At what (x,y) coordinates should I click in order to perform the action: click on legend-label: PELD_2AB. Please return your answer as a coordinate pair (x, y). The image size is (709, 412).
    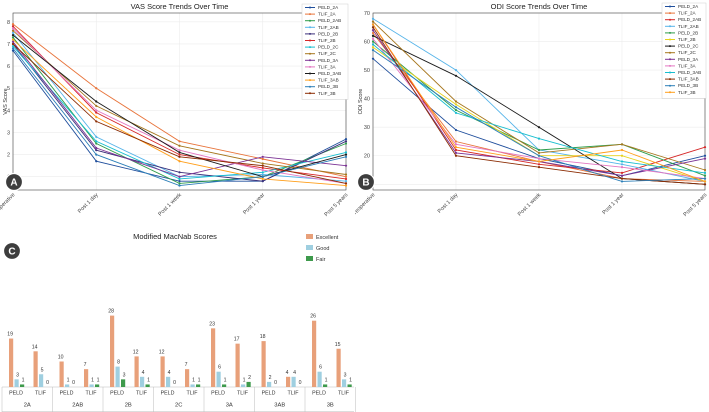
    Looking at the image, I should click on (689, 19).